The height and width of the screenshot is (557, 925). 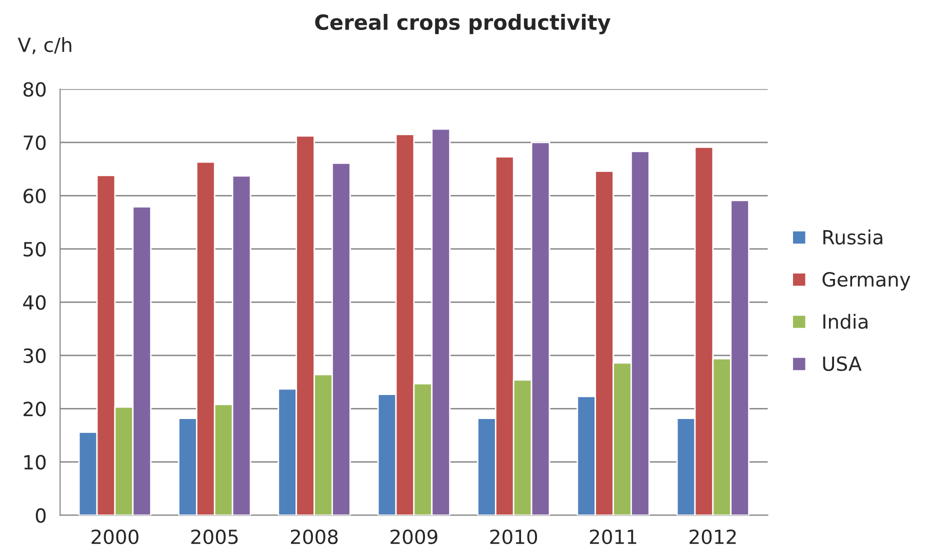 I want to click on x-tick-label: 2011, so click(x=613, y=536).